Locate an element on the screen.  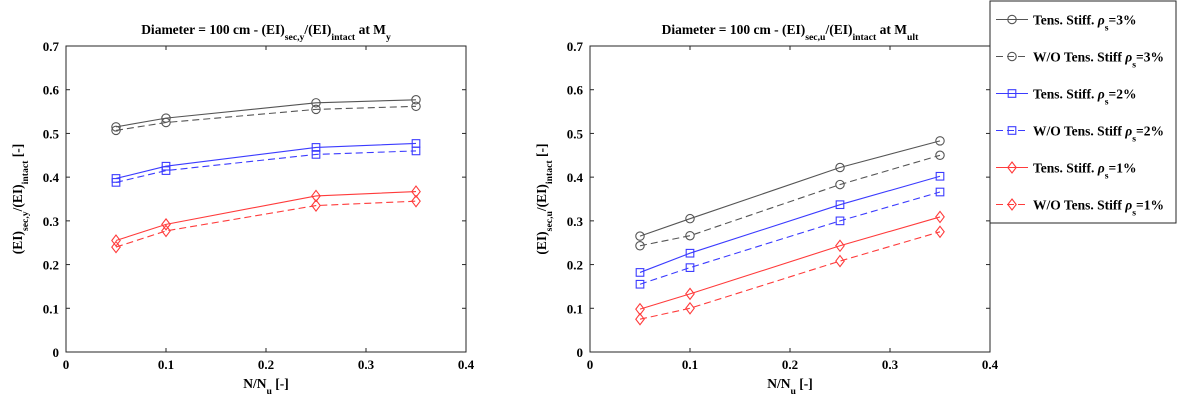
legend-label: Tens. Stiff. ρs=2% is located at coordinates (1084, 97).